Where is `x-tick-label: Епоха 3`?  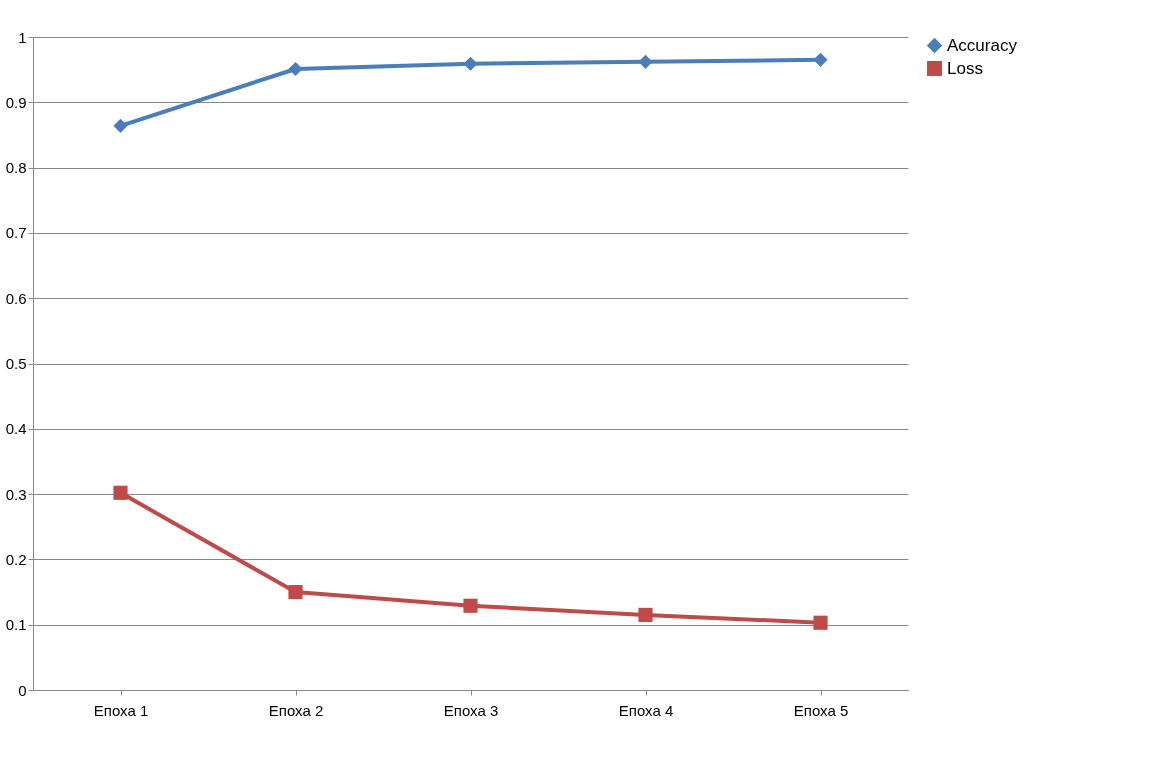 x-tick-label: Епоха 3 is located at coordinates (471, 710).